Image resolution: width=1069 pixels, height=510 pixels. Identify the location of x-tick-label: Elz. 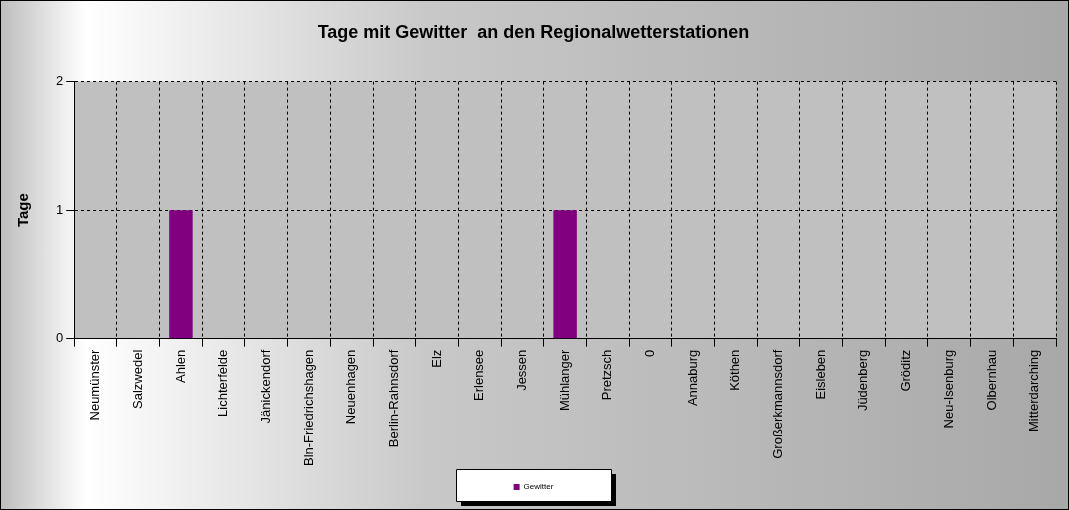
(436, 358).